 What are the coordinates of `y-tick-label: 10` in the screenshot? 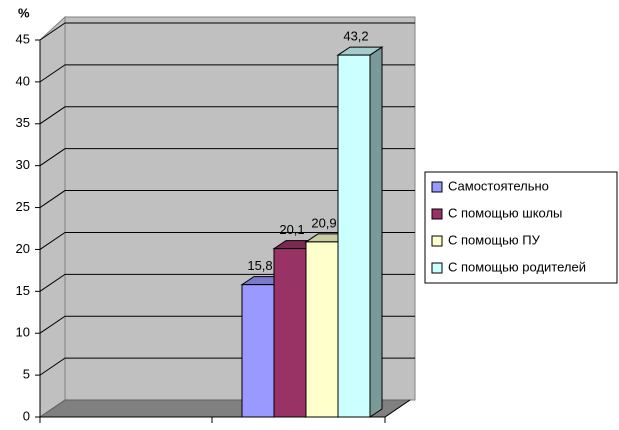 It's located at (23, 332).